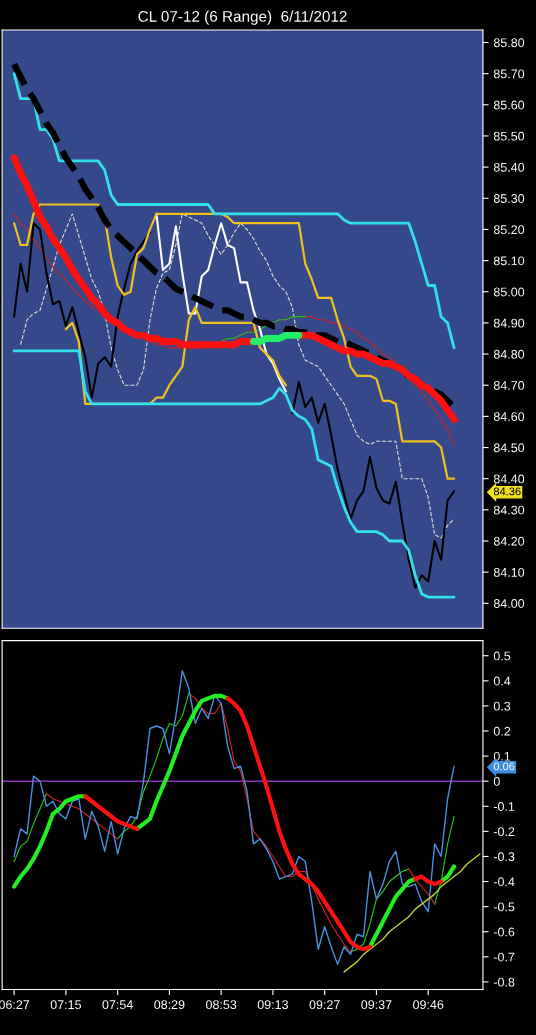 The width and height of the screenshot is (536, 1035). What do you see at coordinates (502, 656) in the screenshot?
I see `y-tick-label: 0.5` at bounding box center [502, 656].